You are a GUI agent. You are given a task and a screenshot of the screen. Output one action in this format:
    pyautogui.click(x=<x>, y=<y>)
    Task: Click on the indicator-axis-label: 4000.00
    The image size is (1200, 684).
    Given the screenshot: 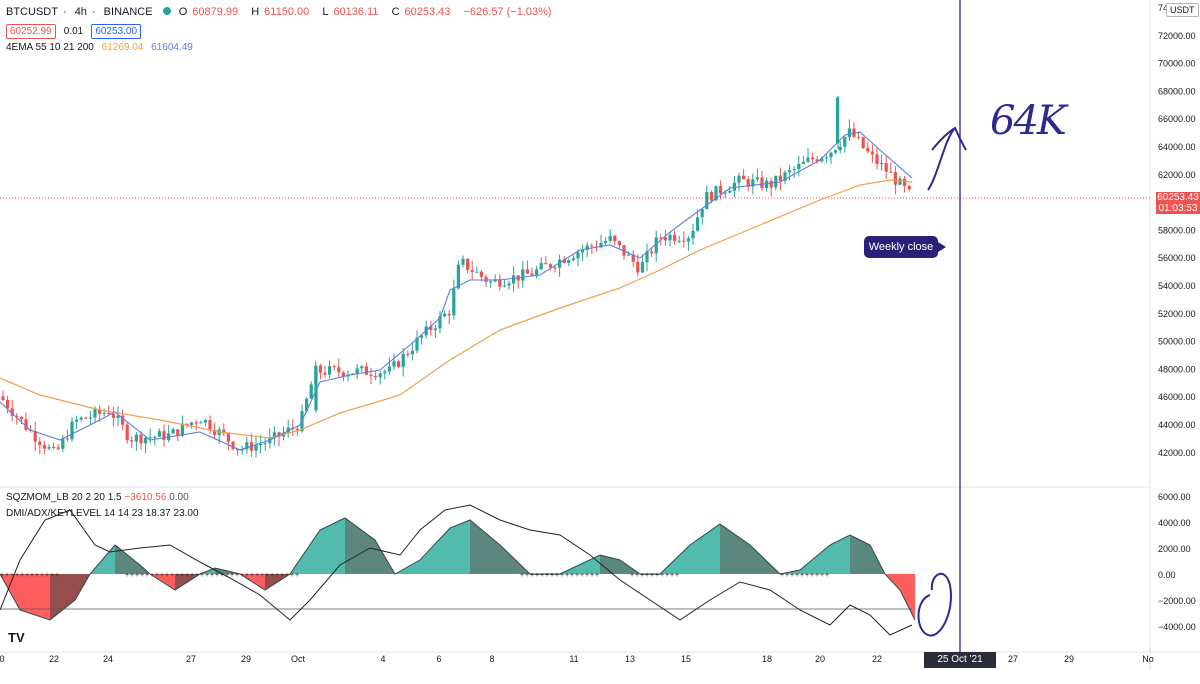 What is the action you would take?
    pyautogui.click(x=1174, y=523)
    